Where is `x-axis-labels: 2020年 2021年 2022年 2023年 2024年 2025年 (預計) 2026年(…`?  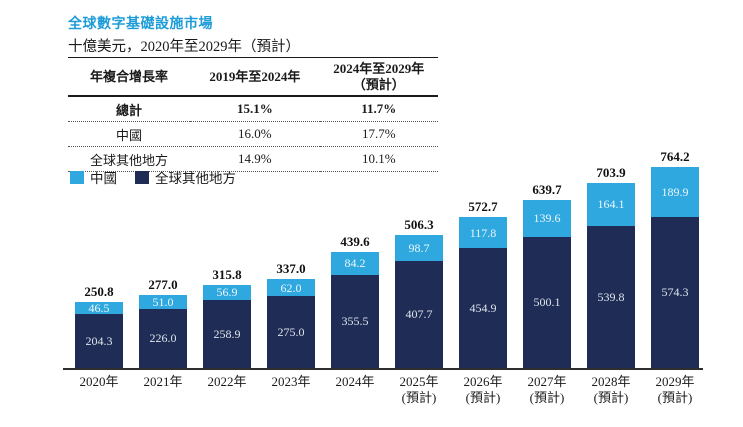
x-axis-labels: 2020年 2021年 2022年 2023年 2024年 2025年 (預計) 2026年(… is located at coordinates (387, 389).